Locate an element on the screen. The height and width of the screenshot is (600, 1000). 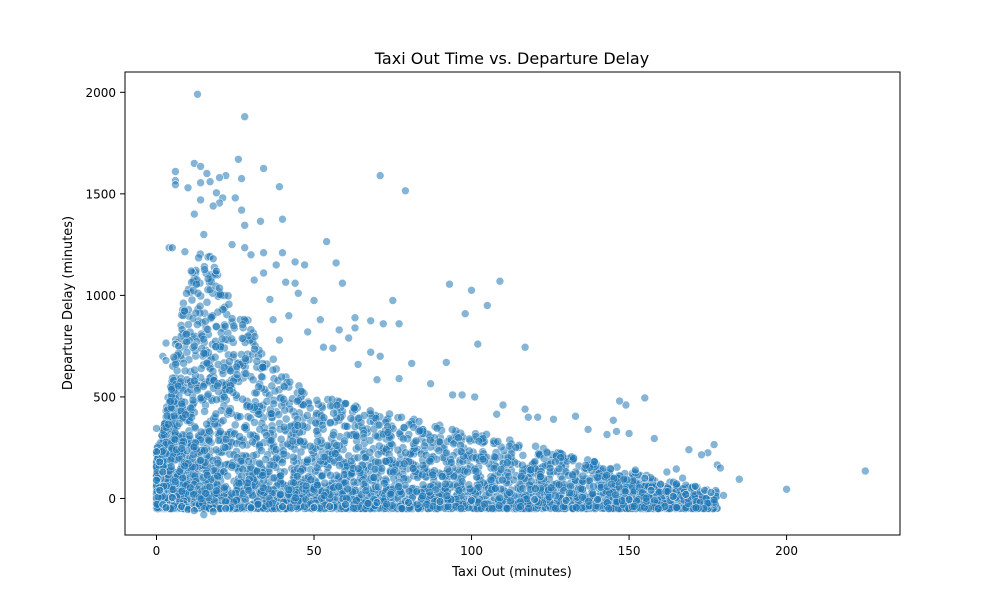
x-tick-label: 200 is located at coordinates (786, 551).